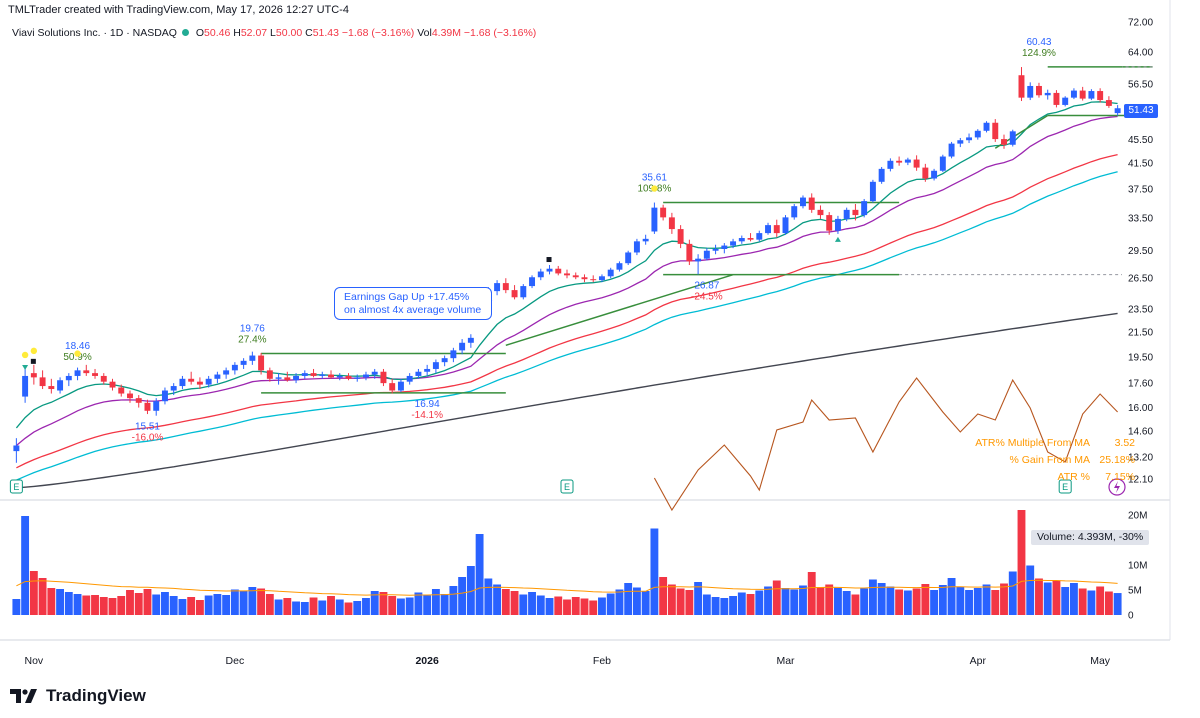  I want to click on price-tick-label: 29.50, so click(1140, 251).